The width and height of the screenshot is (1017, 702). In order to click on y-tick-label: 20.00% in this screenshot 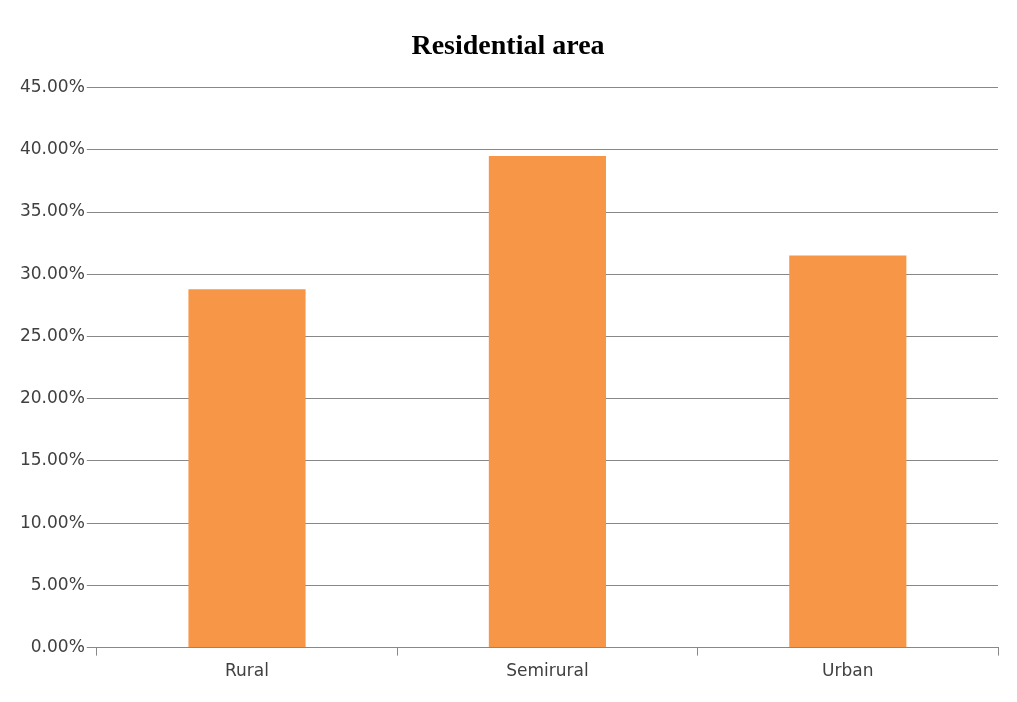, I will do `click(52, 397)`.